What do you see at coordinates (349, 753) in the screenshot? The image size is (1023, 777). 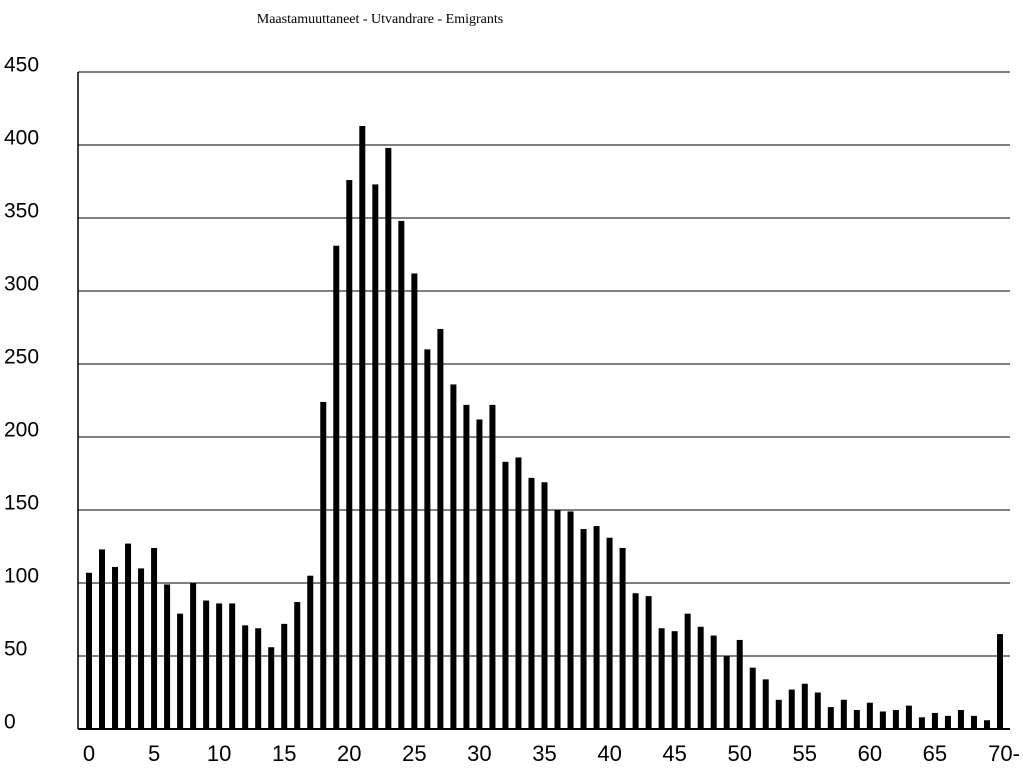 I see `x-tick-label: 20` at bounding box center [349, 753].